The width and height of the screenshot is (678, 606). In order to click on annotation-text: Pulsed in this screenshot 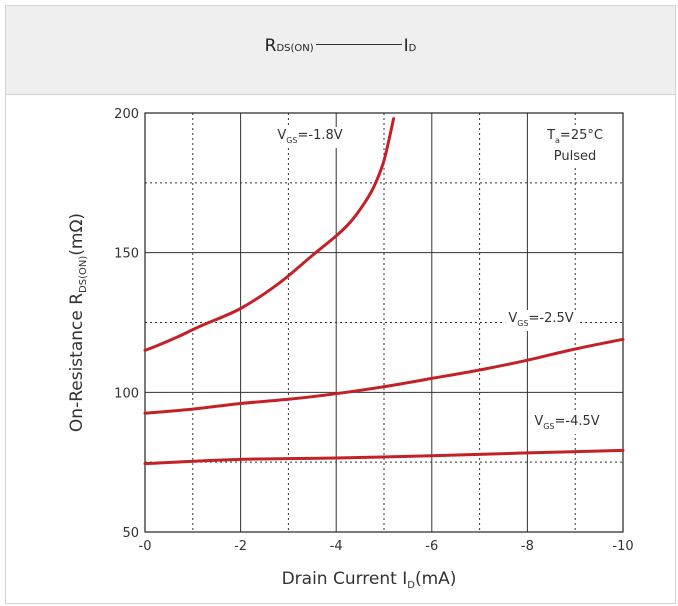, I will do `click(575, 156)`.